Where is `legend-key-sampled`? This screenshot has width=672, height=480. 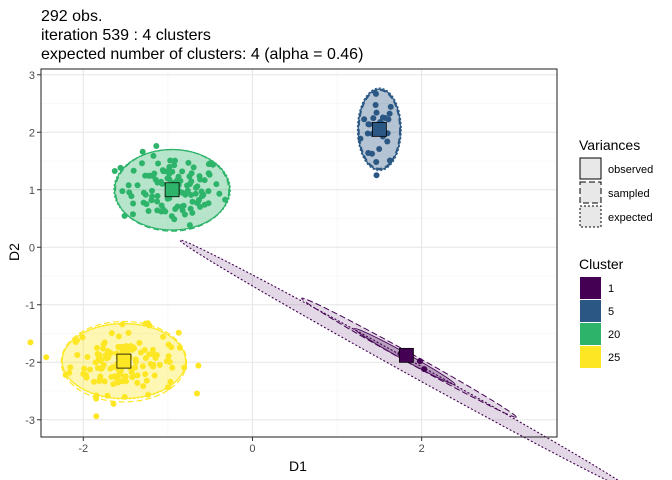
legend-key-sampled is located at coordinates (590, 192).